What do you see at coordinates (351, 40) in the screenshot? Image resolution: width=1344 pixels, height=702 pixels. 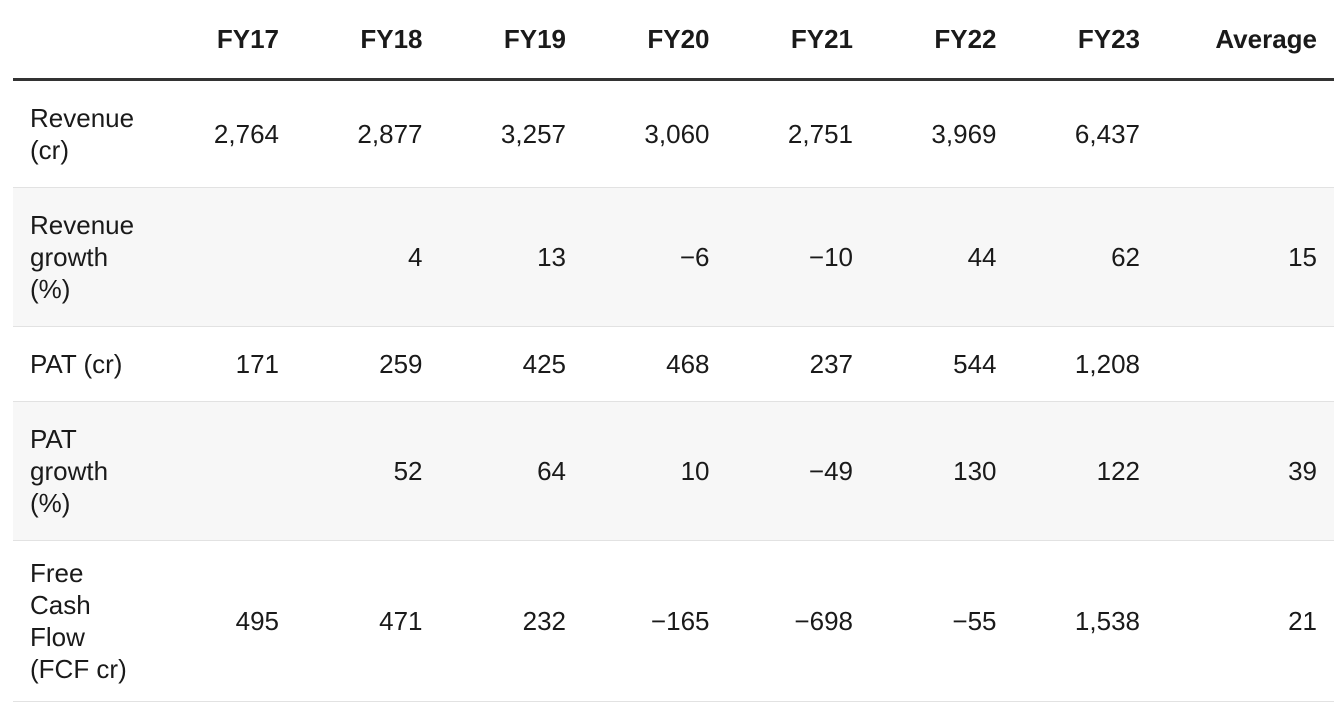 I see `column-header: FY18` at bounding box center [351, 40].